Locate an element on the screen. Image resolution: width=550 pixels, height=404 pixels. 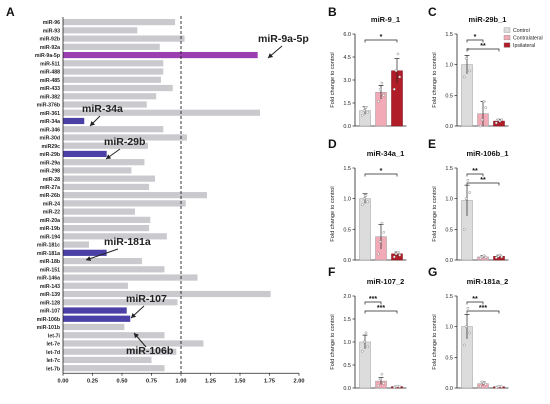
chart-title: miR-9_1 is located at coordinates (385, 19).